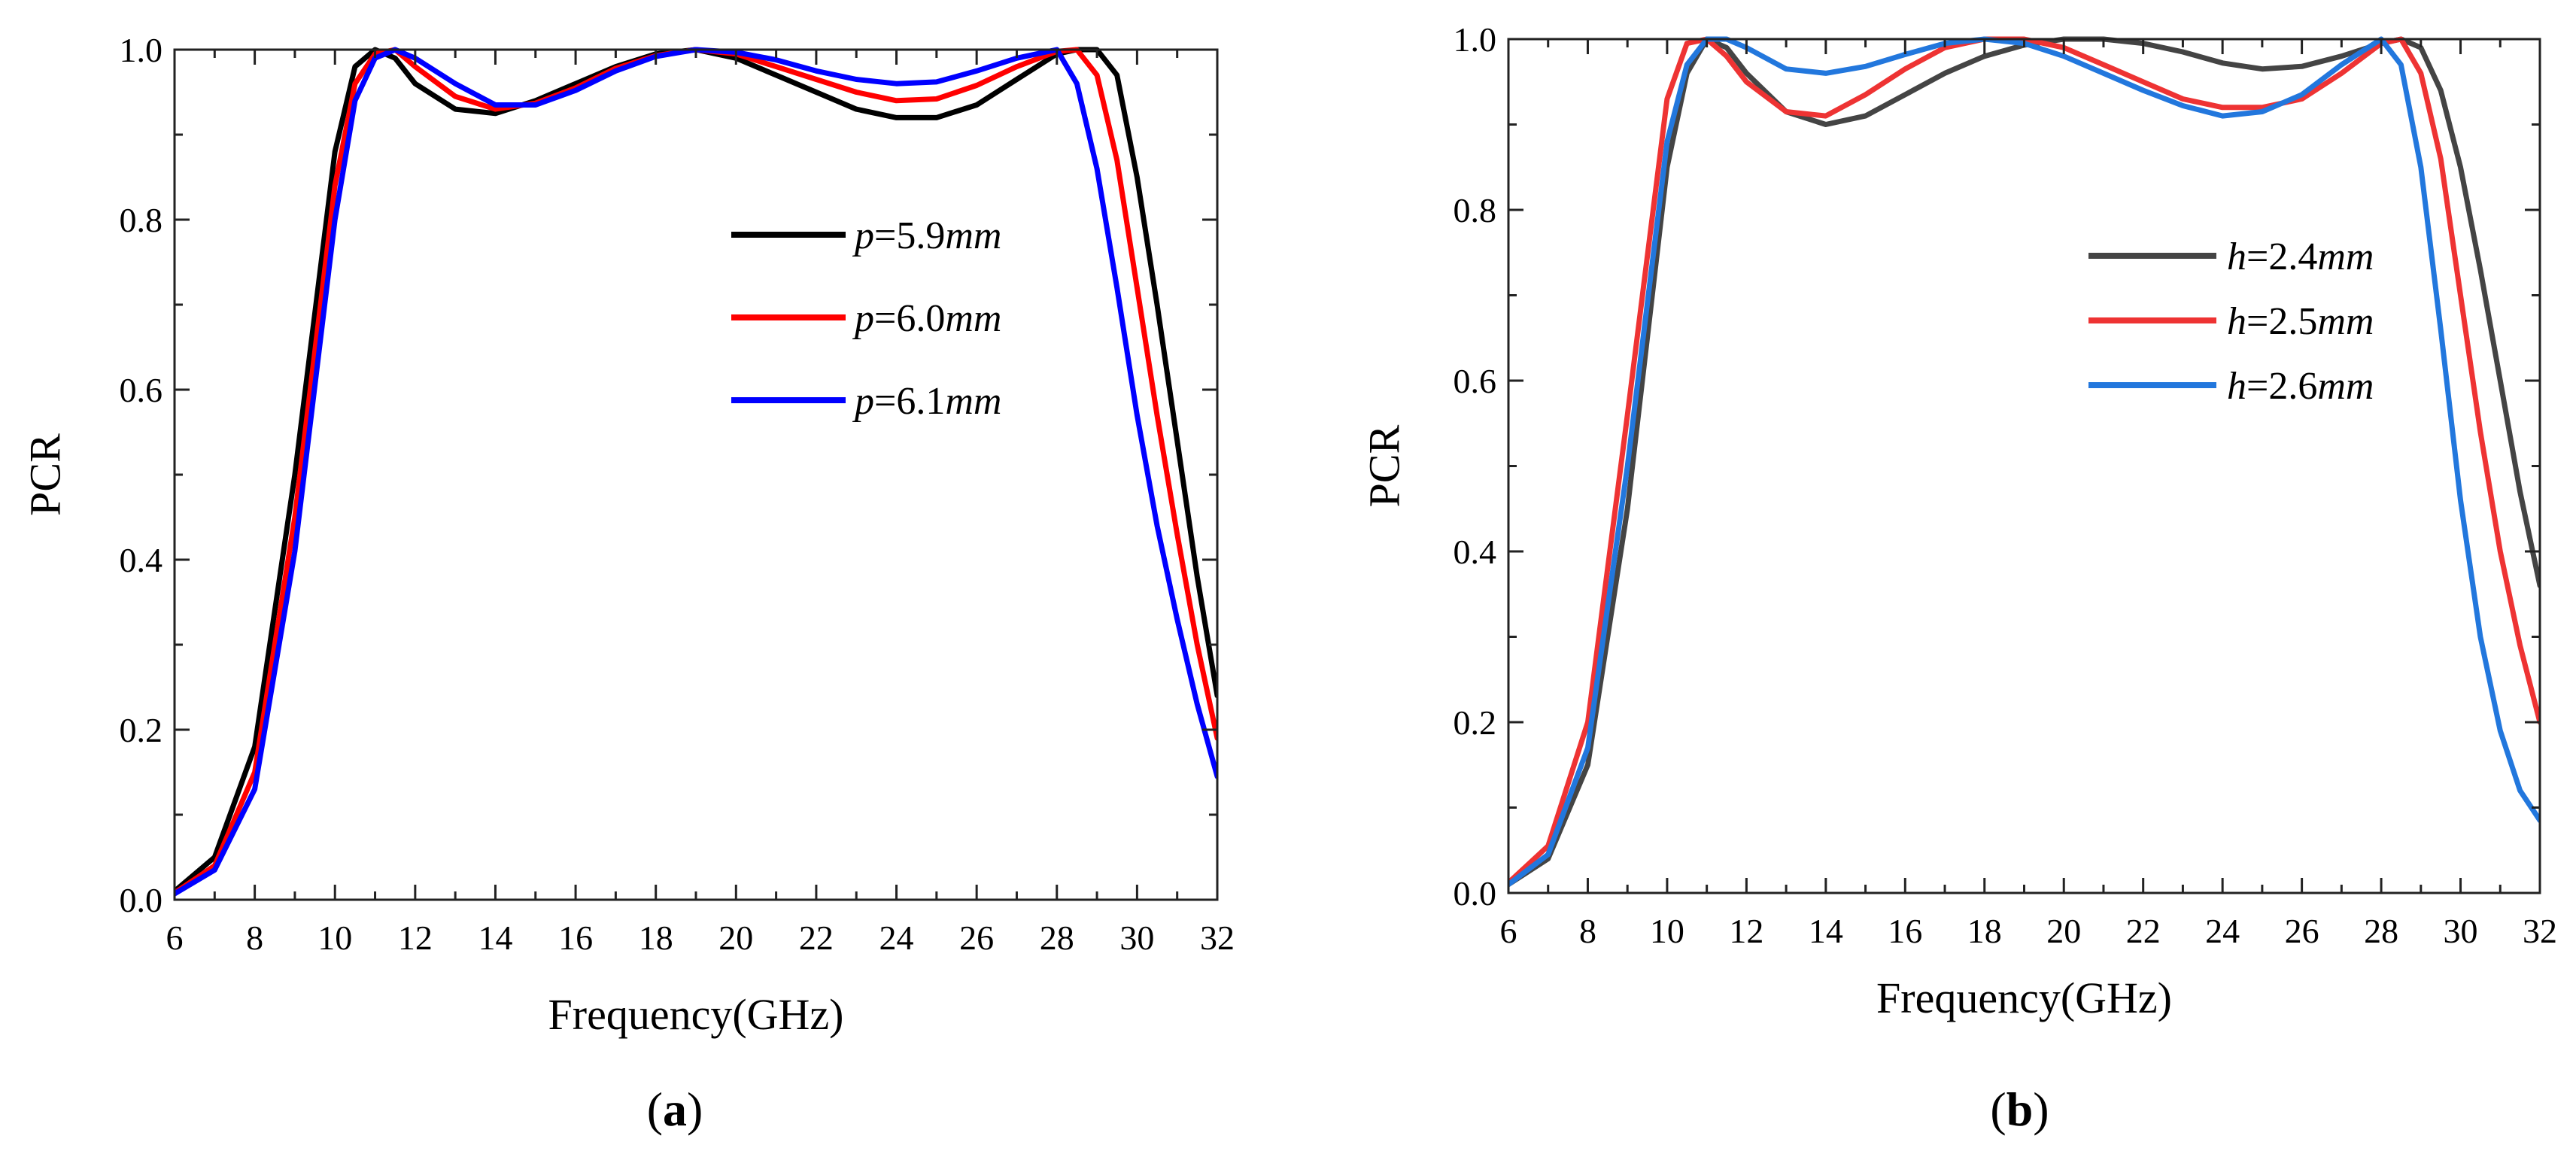  I want to click on legend-entry-label: h=2.5mm, so click(2300, 321).